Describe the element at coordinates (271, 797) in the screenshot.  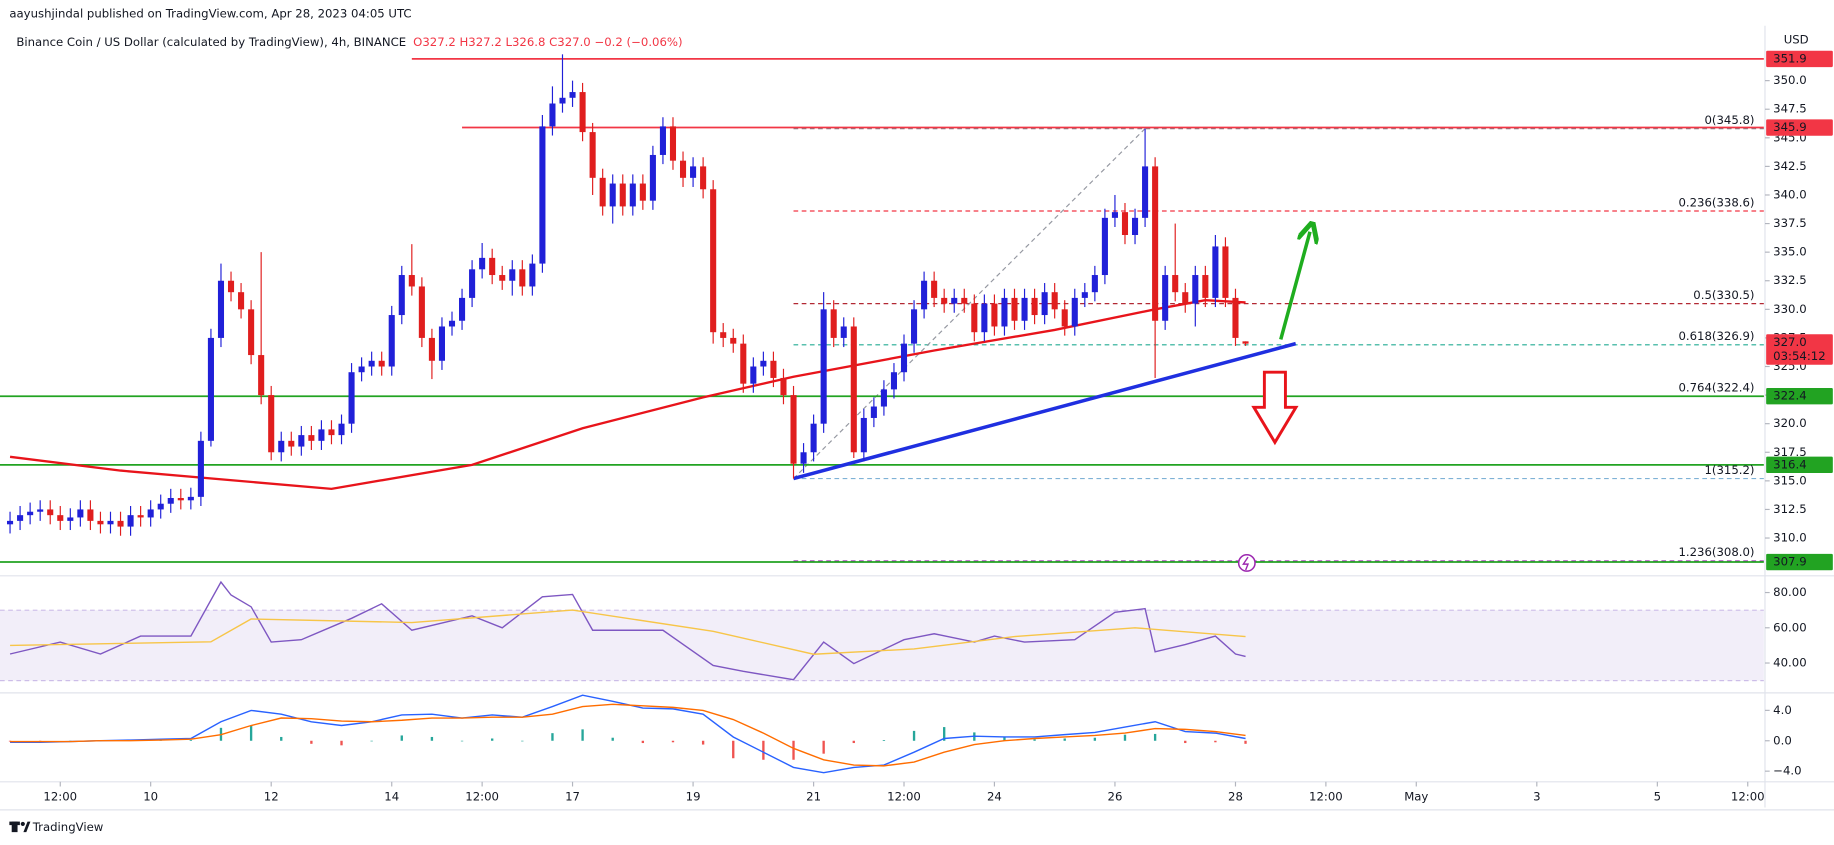
I see `x-tick-label: 12` at that location.